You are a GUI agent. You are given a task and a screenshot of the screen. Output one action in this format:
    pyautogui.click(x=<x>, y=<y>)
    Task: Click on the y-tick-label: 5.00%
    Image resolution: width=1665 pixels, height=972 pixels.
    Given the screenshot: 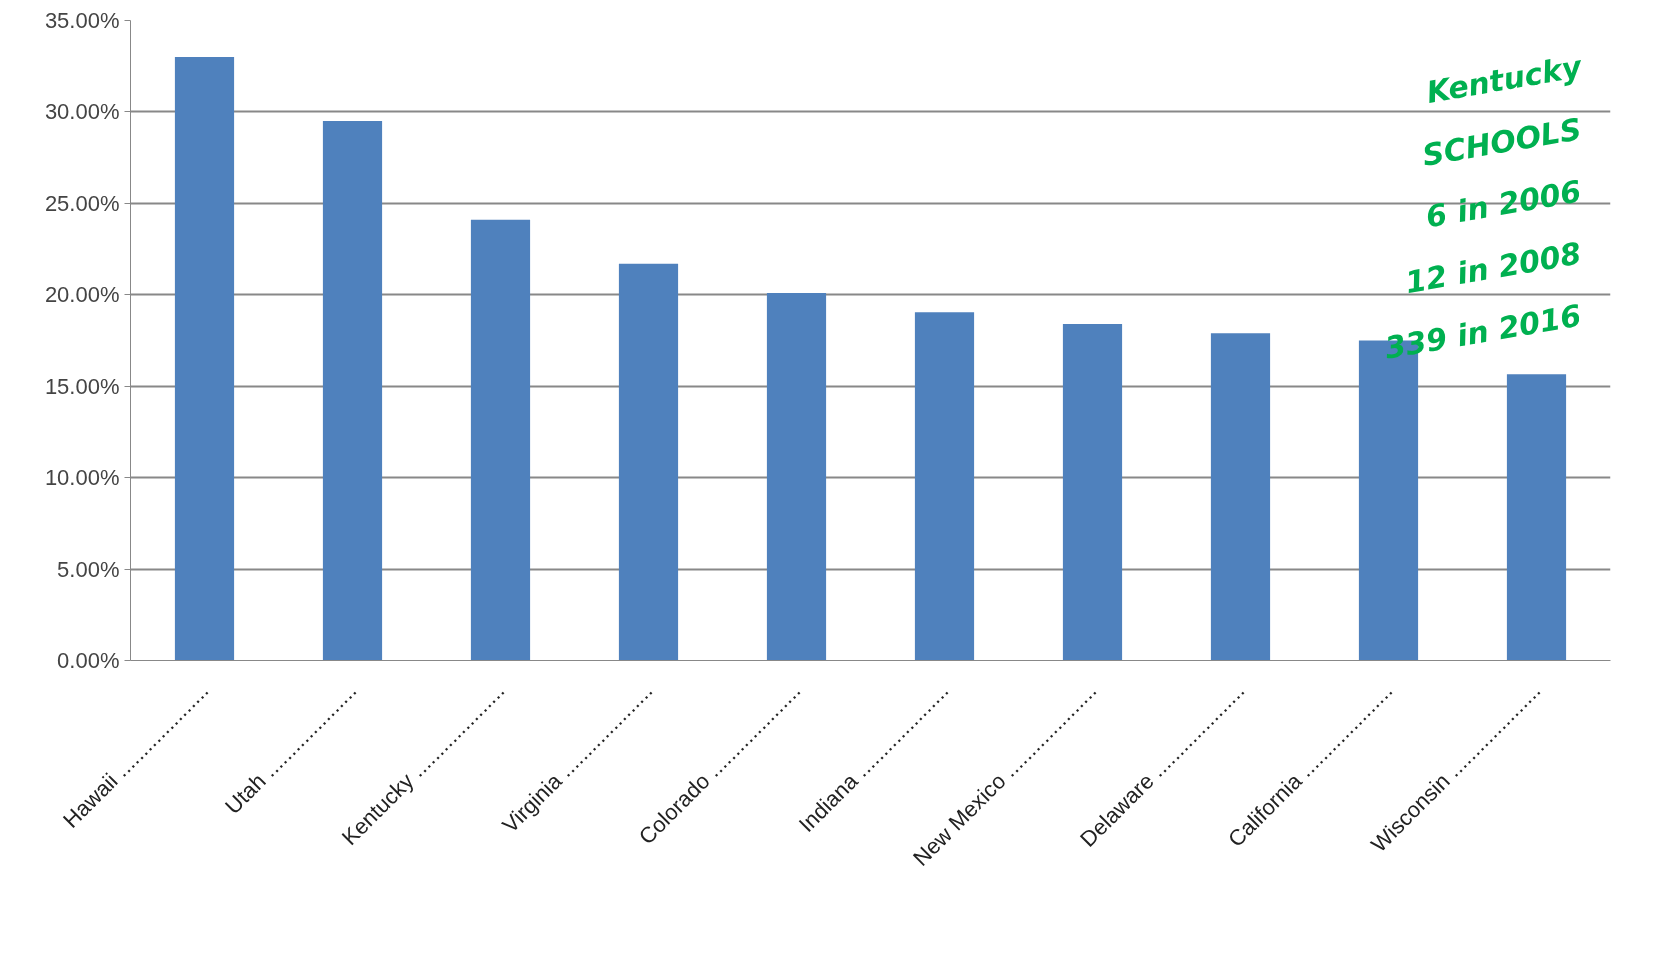 What is the action you would take?
    pyautogui.click(x=88, y=569)
    